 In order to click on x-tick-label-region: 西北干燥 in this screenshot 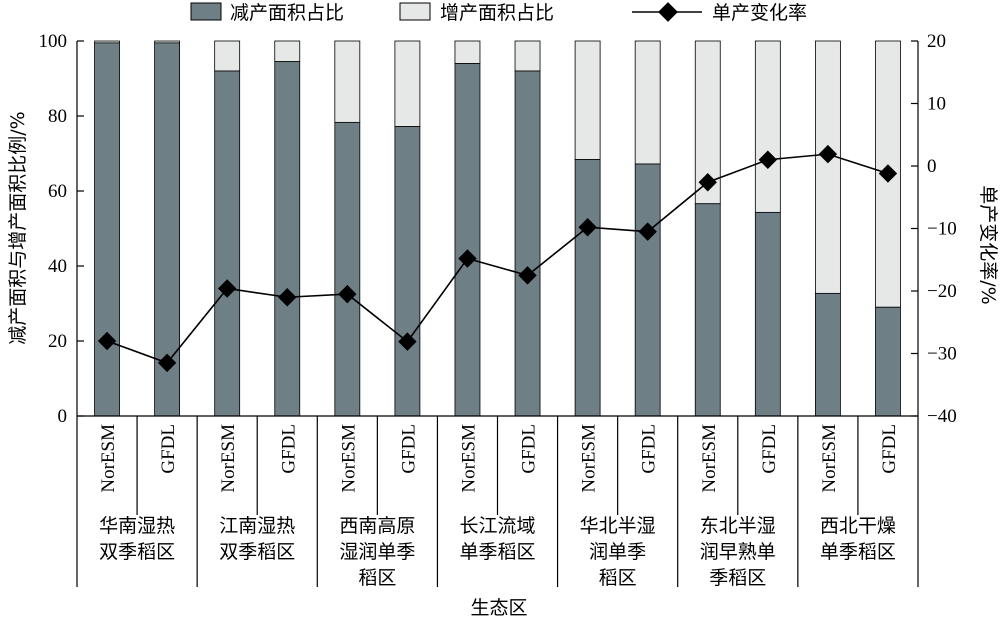, I will do `click(858, 526)`.